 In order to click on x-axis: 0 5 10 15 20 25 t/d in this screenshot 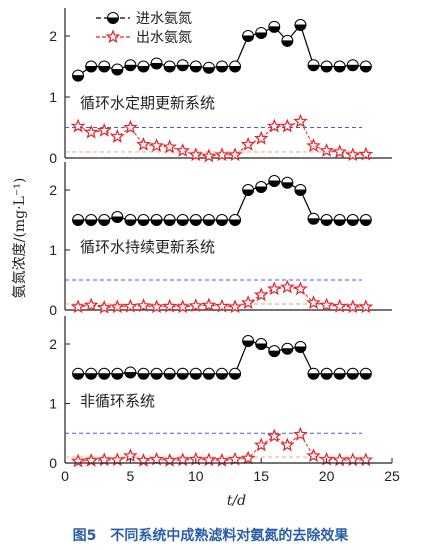, I will do `click(230, 483)`.